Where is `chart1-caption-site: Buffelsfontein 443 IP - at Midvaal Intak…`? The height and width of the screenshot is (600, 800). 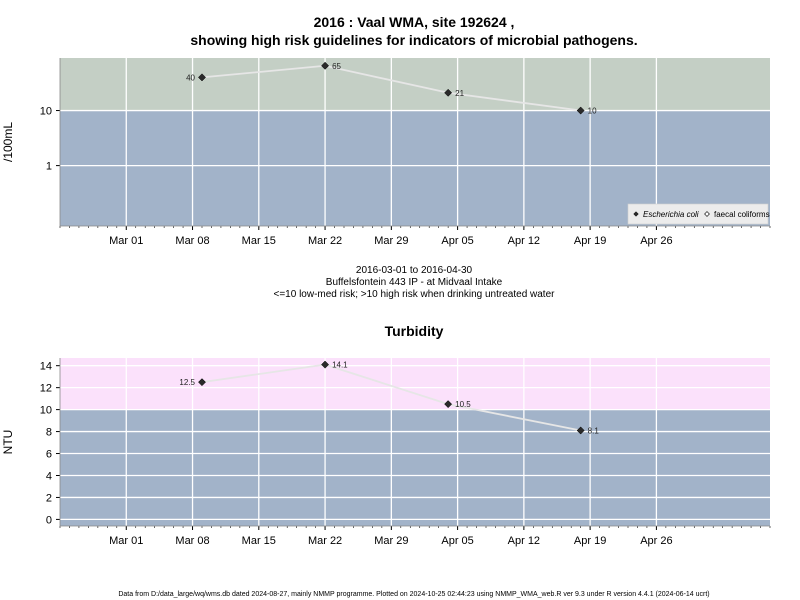
chart1-caption-site: Buffelsfontein 443 IP - at Midvaal Intak… is located at coordinates (414, 282).